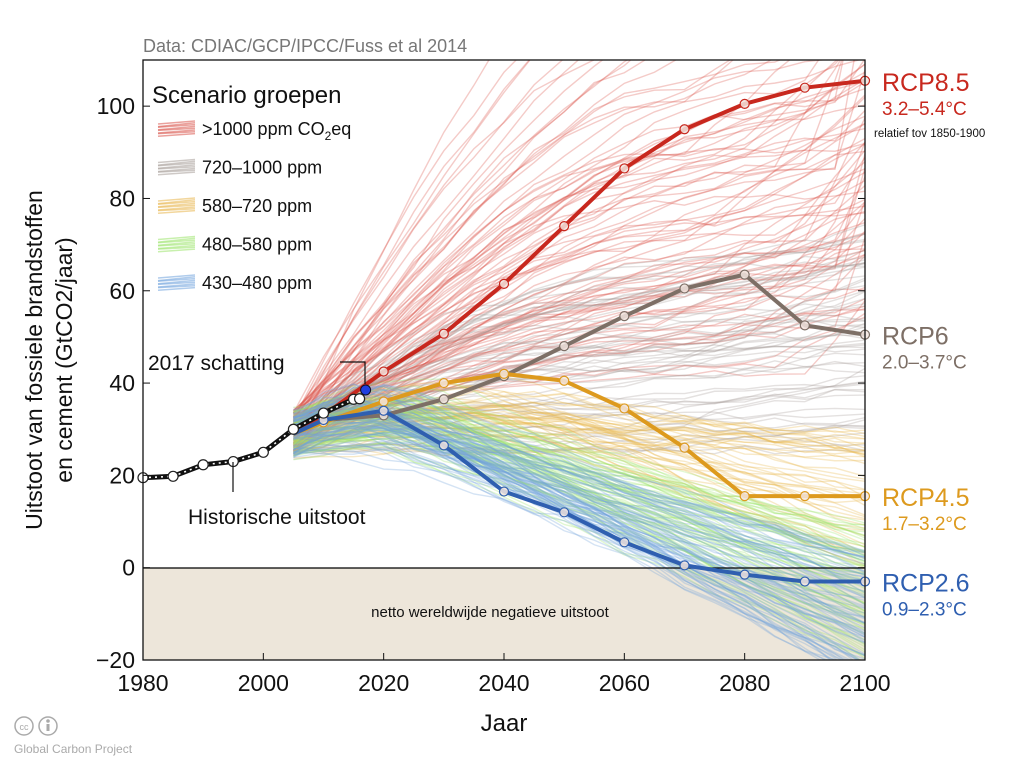  Describe the element at coordinates (277, 517) in the screenshot. I see `historical-label: Historische uitstoot` at that location.